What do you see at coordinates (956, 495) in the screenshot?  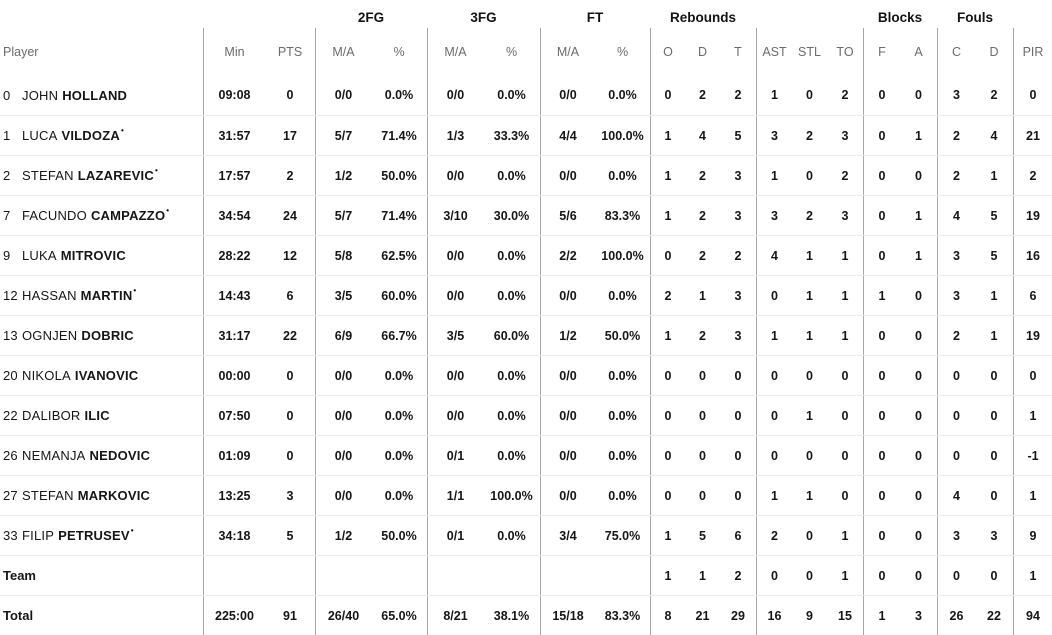 I see `cell-fouls-committed: 4` at bounding box center [956, 495].